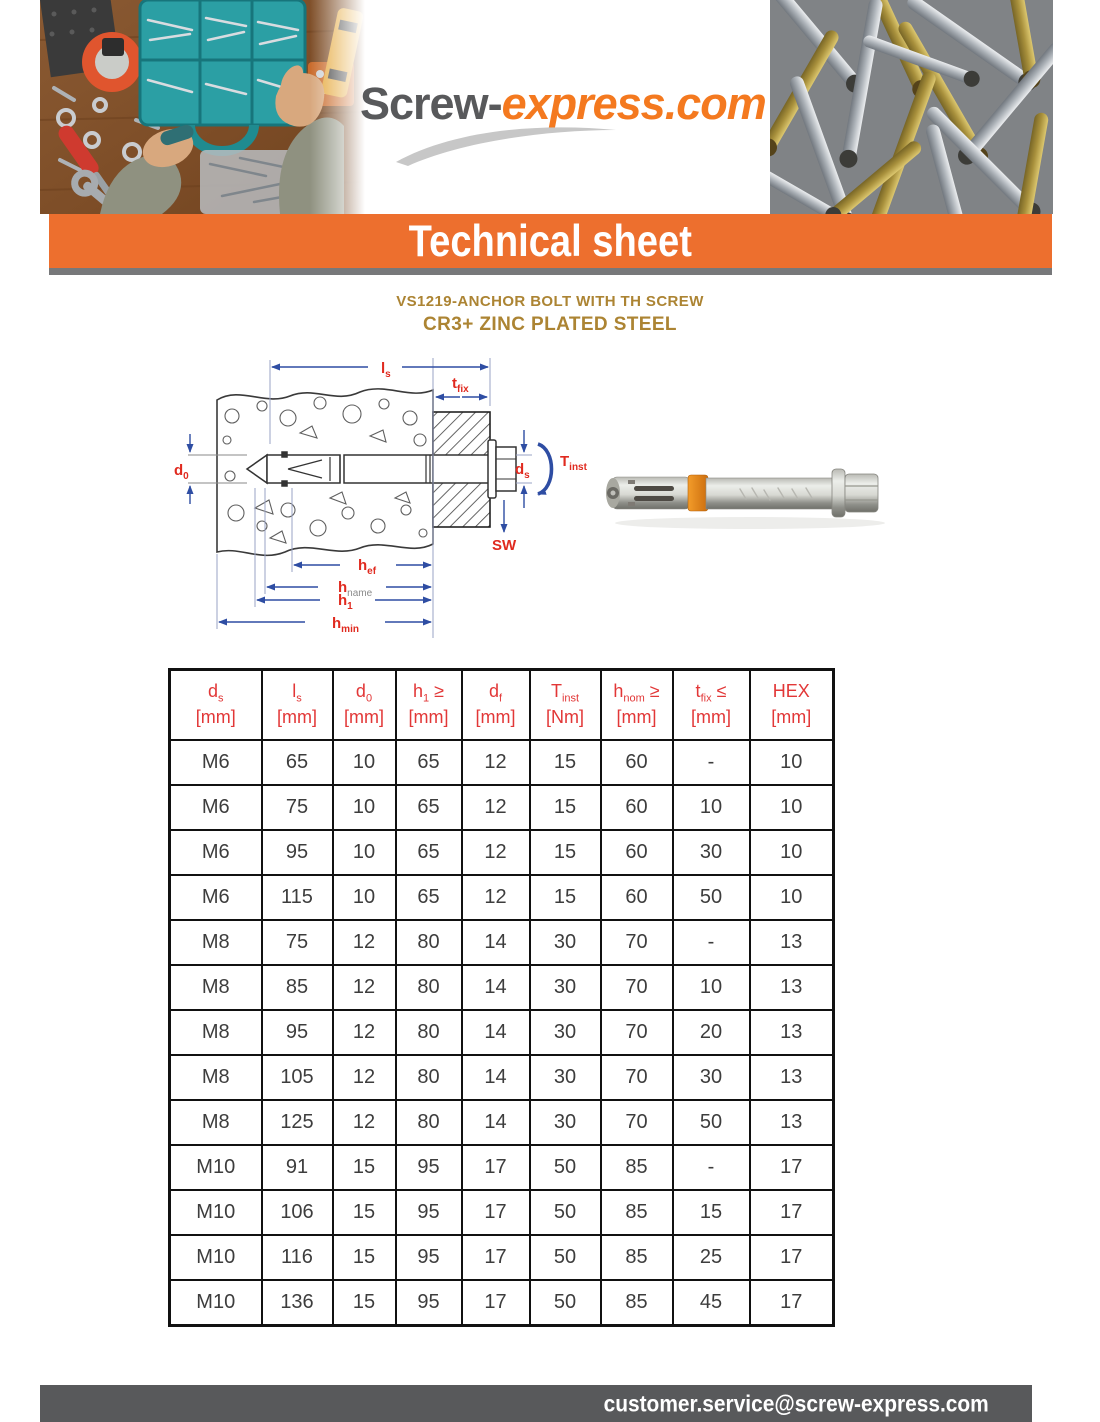 Image resolution: width=1100 pixels, height=1422 pixels. Describe the element at coordinates (711, 1303) in the screenshot. I see `table-cell: 45` at that location.